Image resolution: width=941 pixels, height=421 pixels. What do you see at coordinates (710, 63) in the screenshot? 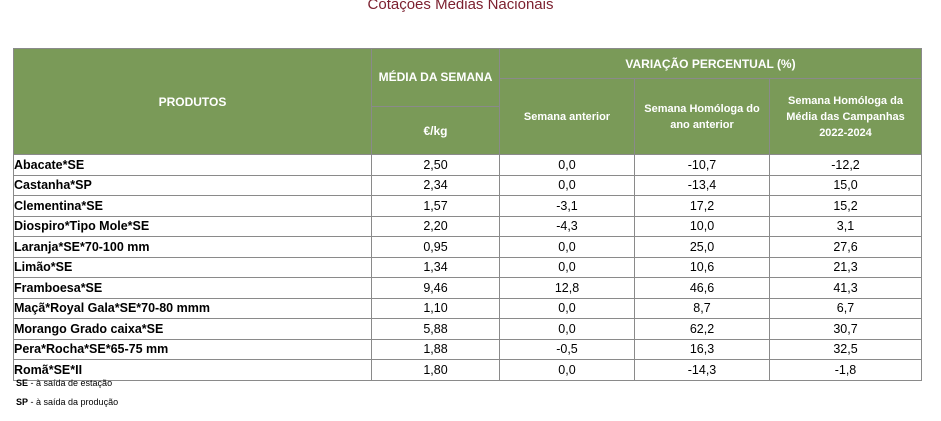
I see `header-variacao: VARIAÇÃO PERCENTUAL (%)` at bounding box center [710, 63].